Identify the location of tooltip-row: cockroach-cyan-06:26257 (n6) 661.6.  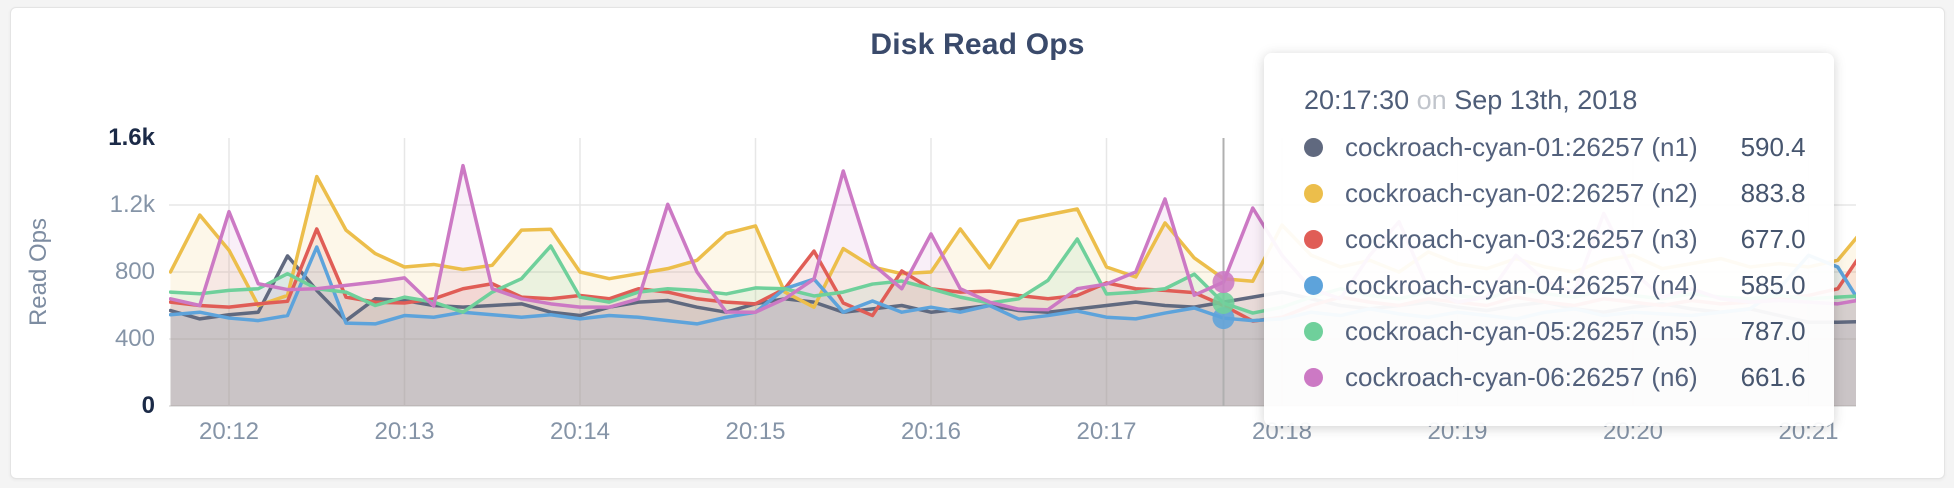
(1555, 377).